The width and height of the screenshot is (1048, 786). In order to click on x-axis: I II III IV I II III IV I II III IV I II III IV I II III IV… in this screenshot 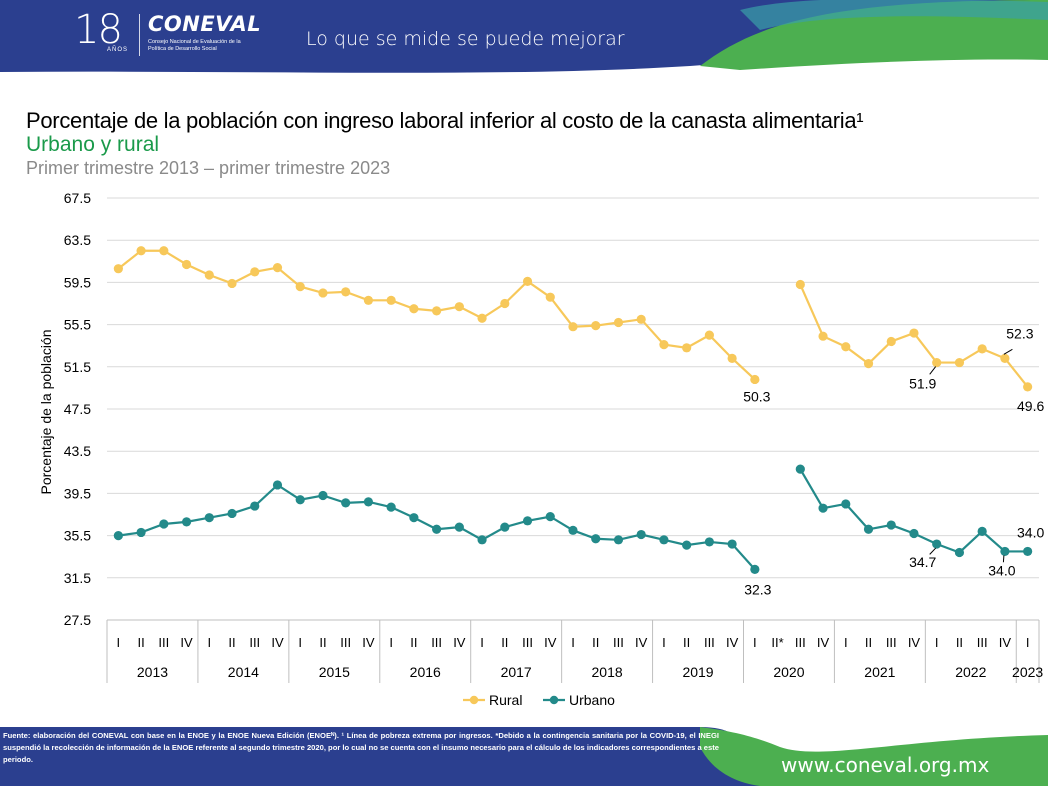, I will do `click(574, 651)`.